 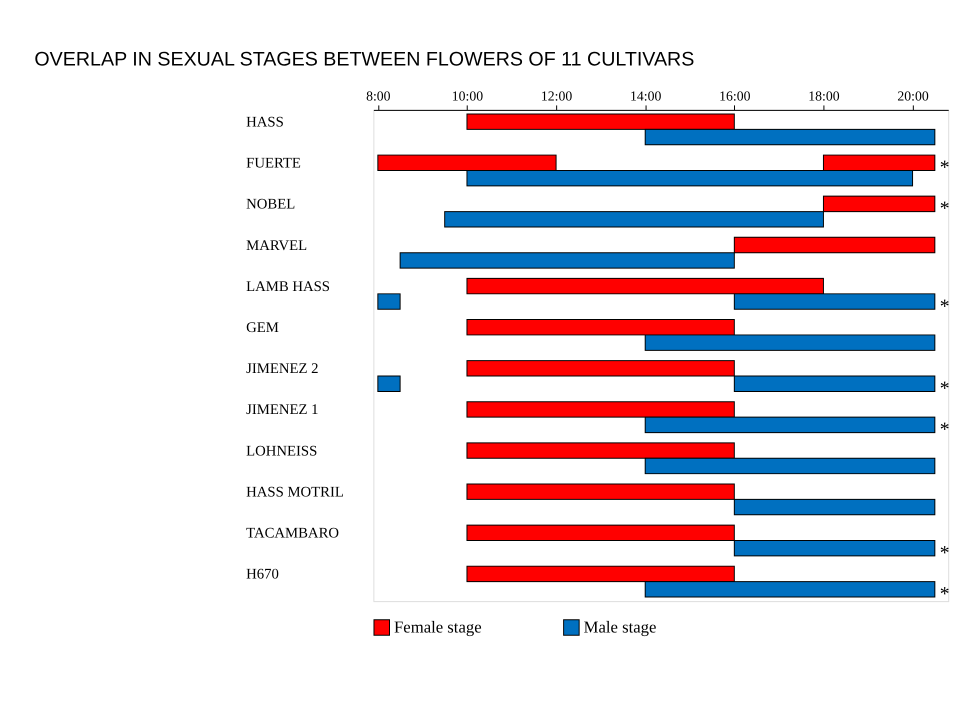 I want to click on y-tick-label: HASS MOTRIL, so click(x=295, y=492).